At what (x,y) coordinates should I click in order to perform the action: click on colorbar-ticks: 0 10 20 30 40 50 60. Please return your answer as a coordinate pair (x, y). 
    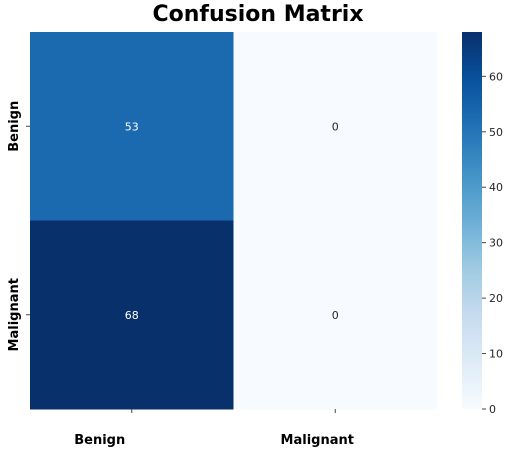
    Looking at the image, I should click on (492, 243).